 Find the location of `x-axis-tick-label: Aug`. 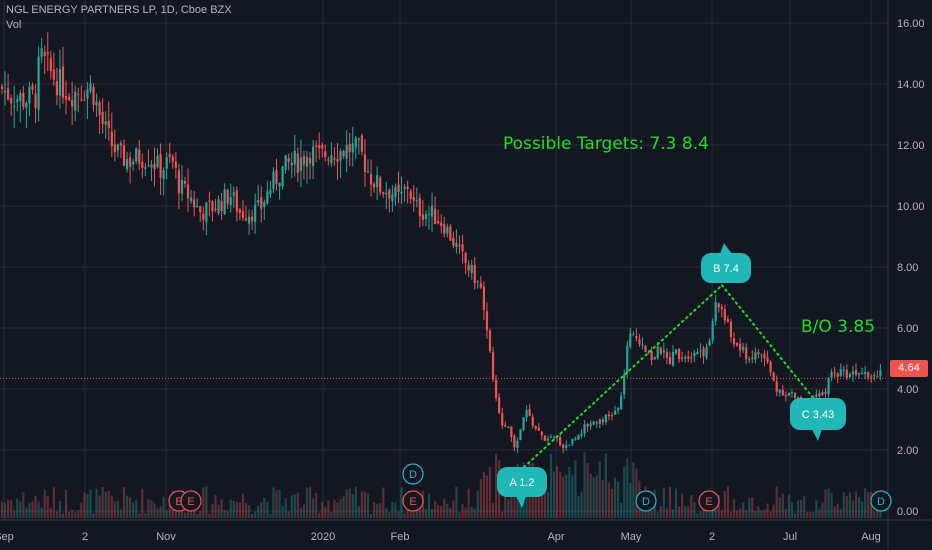

x-axis-tick-label: Aug is located at coordinates (871, 537).